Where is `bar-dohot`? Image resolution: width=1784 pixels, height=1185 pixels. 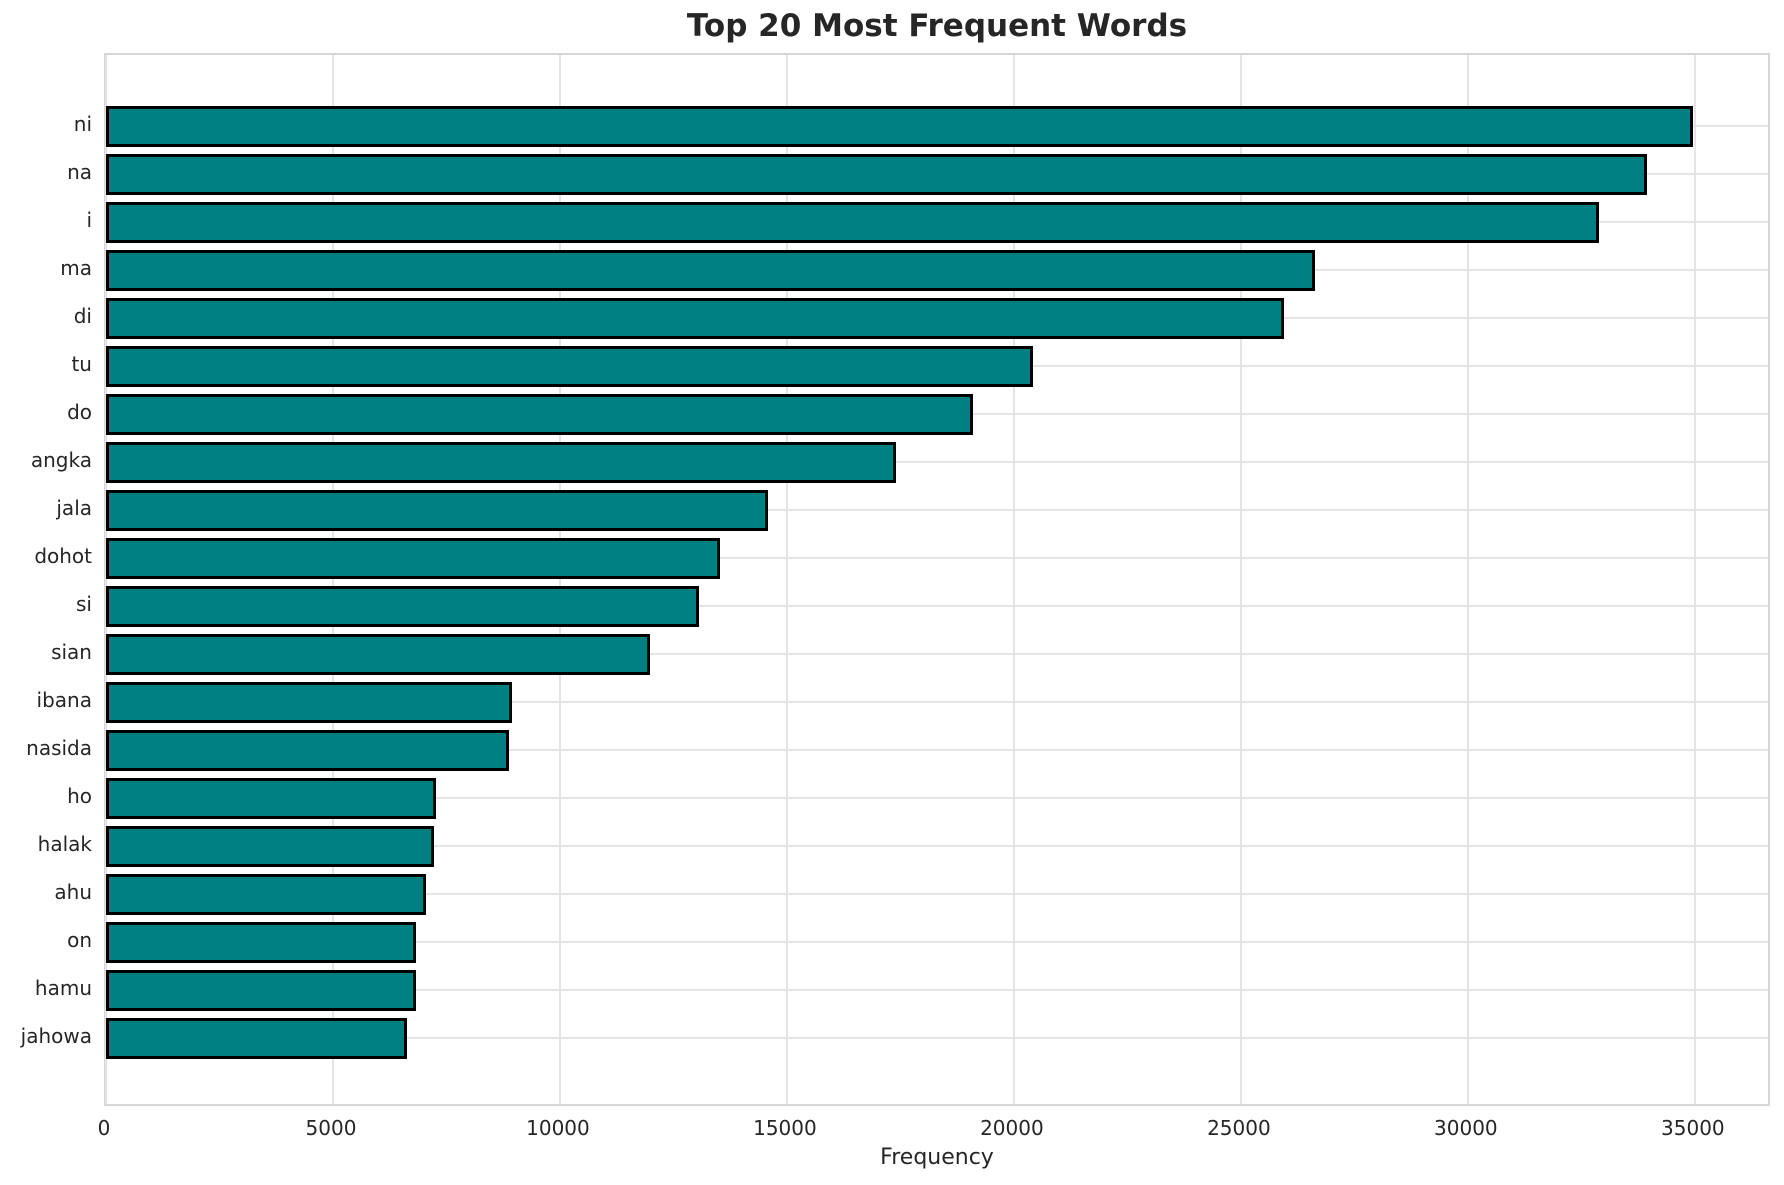 bar-dohot is located at coordinates (413, 558).